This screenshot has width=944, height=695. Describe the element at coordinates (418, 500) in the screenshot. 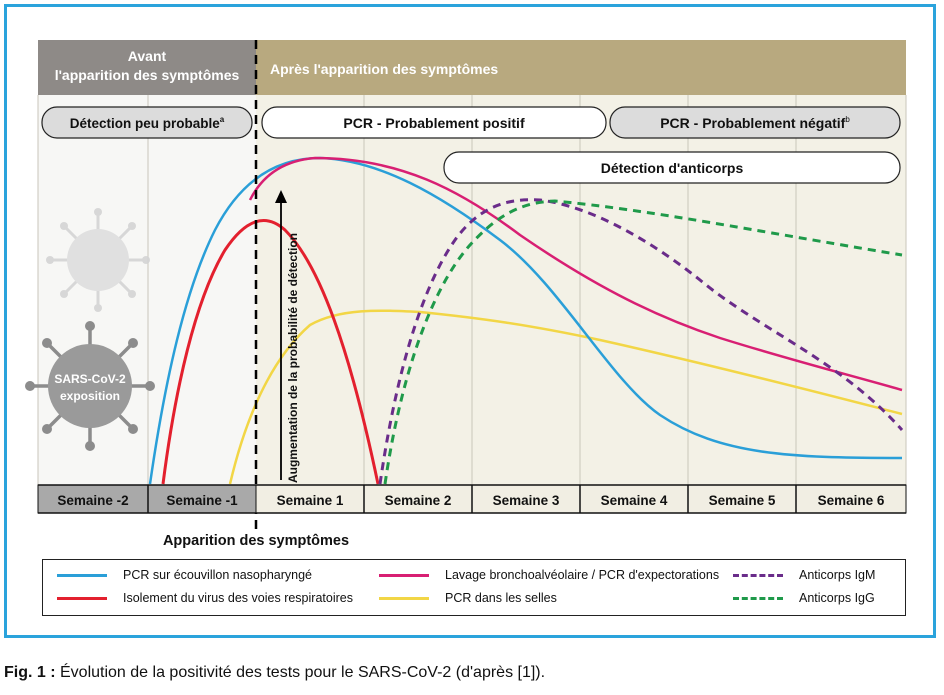

I see `week-label: Semaine 2` at that location.